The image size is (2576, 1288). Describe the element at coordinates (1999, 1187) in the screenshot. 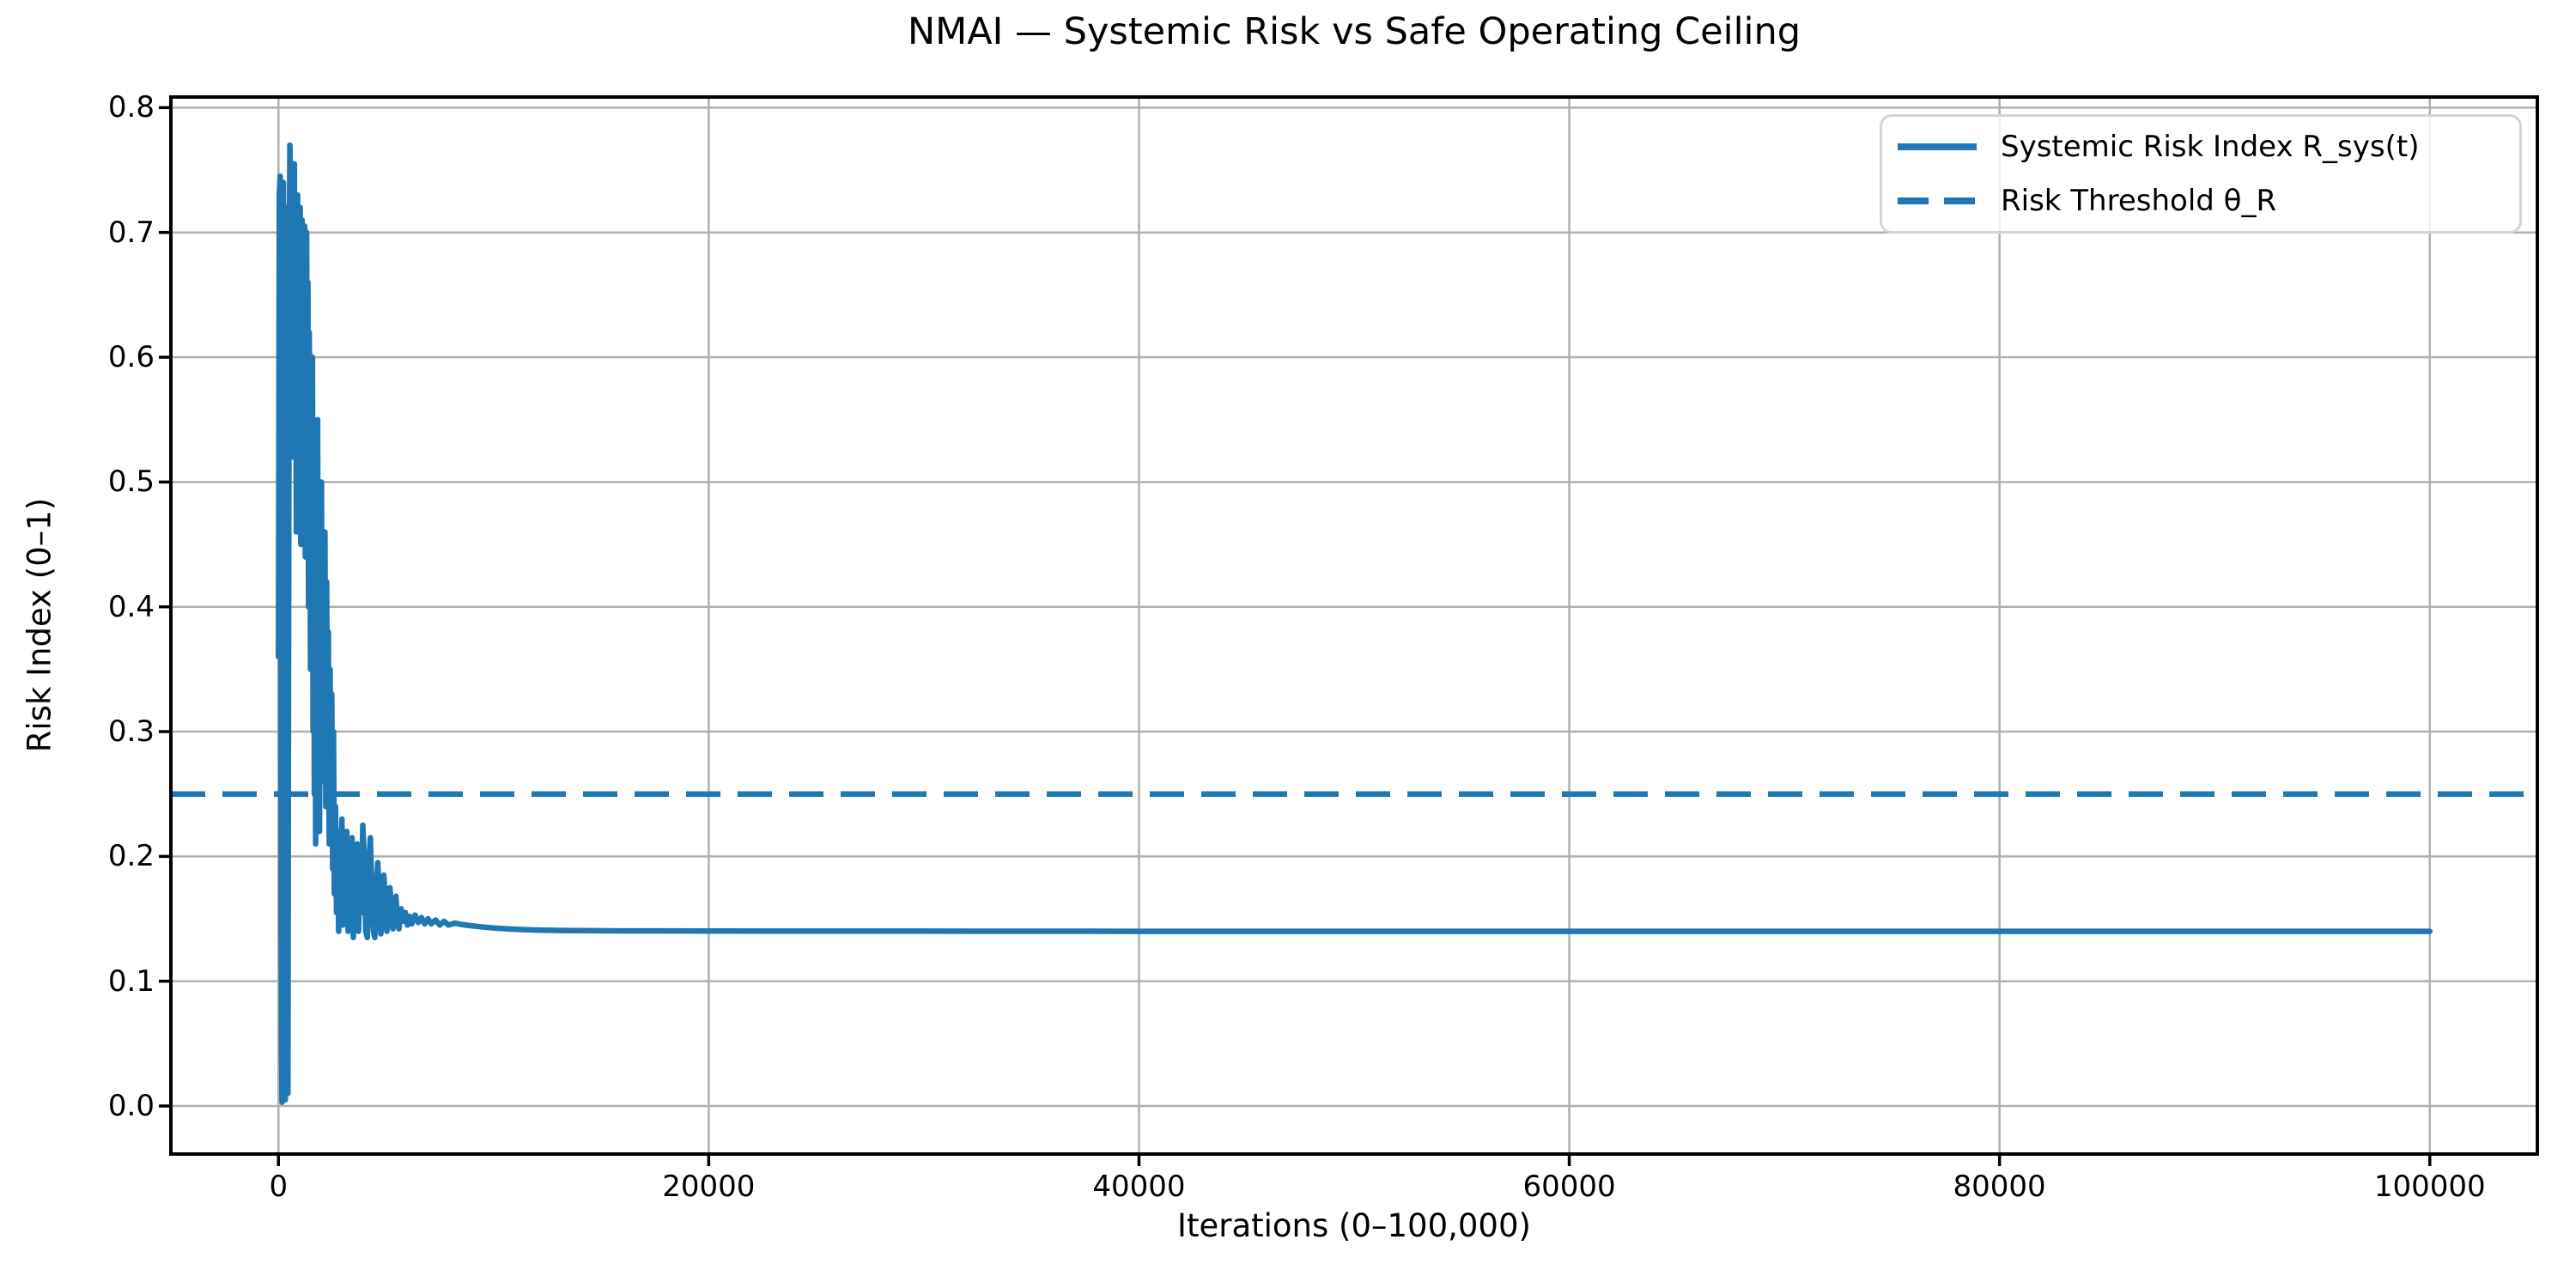

I see `x-tick-label: 80000` at that location.